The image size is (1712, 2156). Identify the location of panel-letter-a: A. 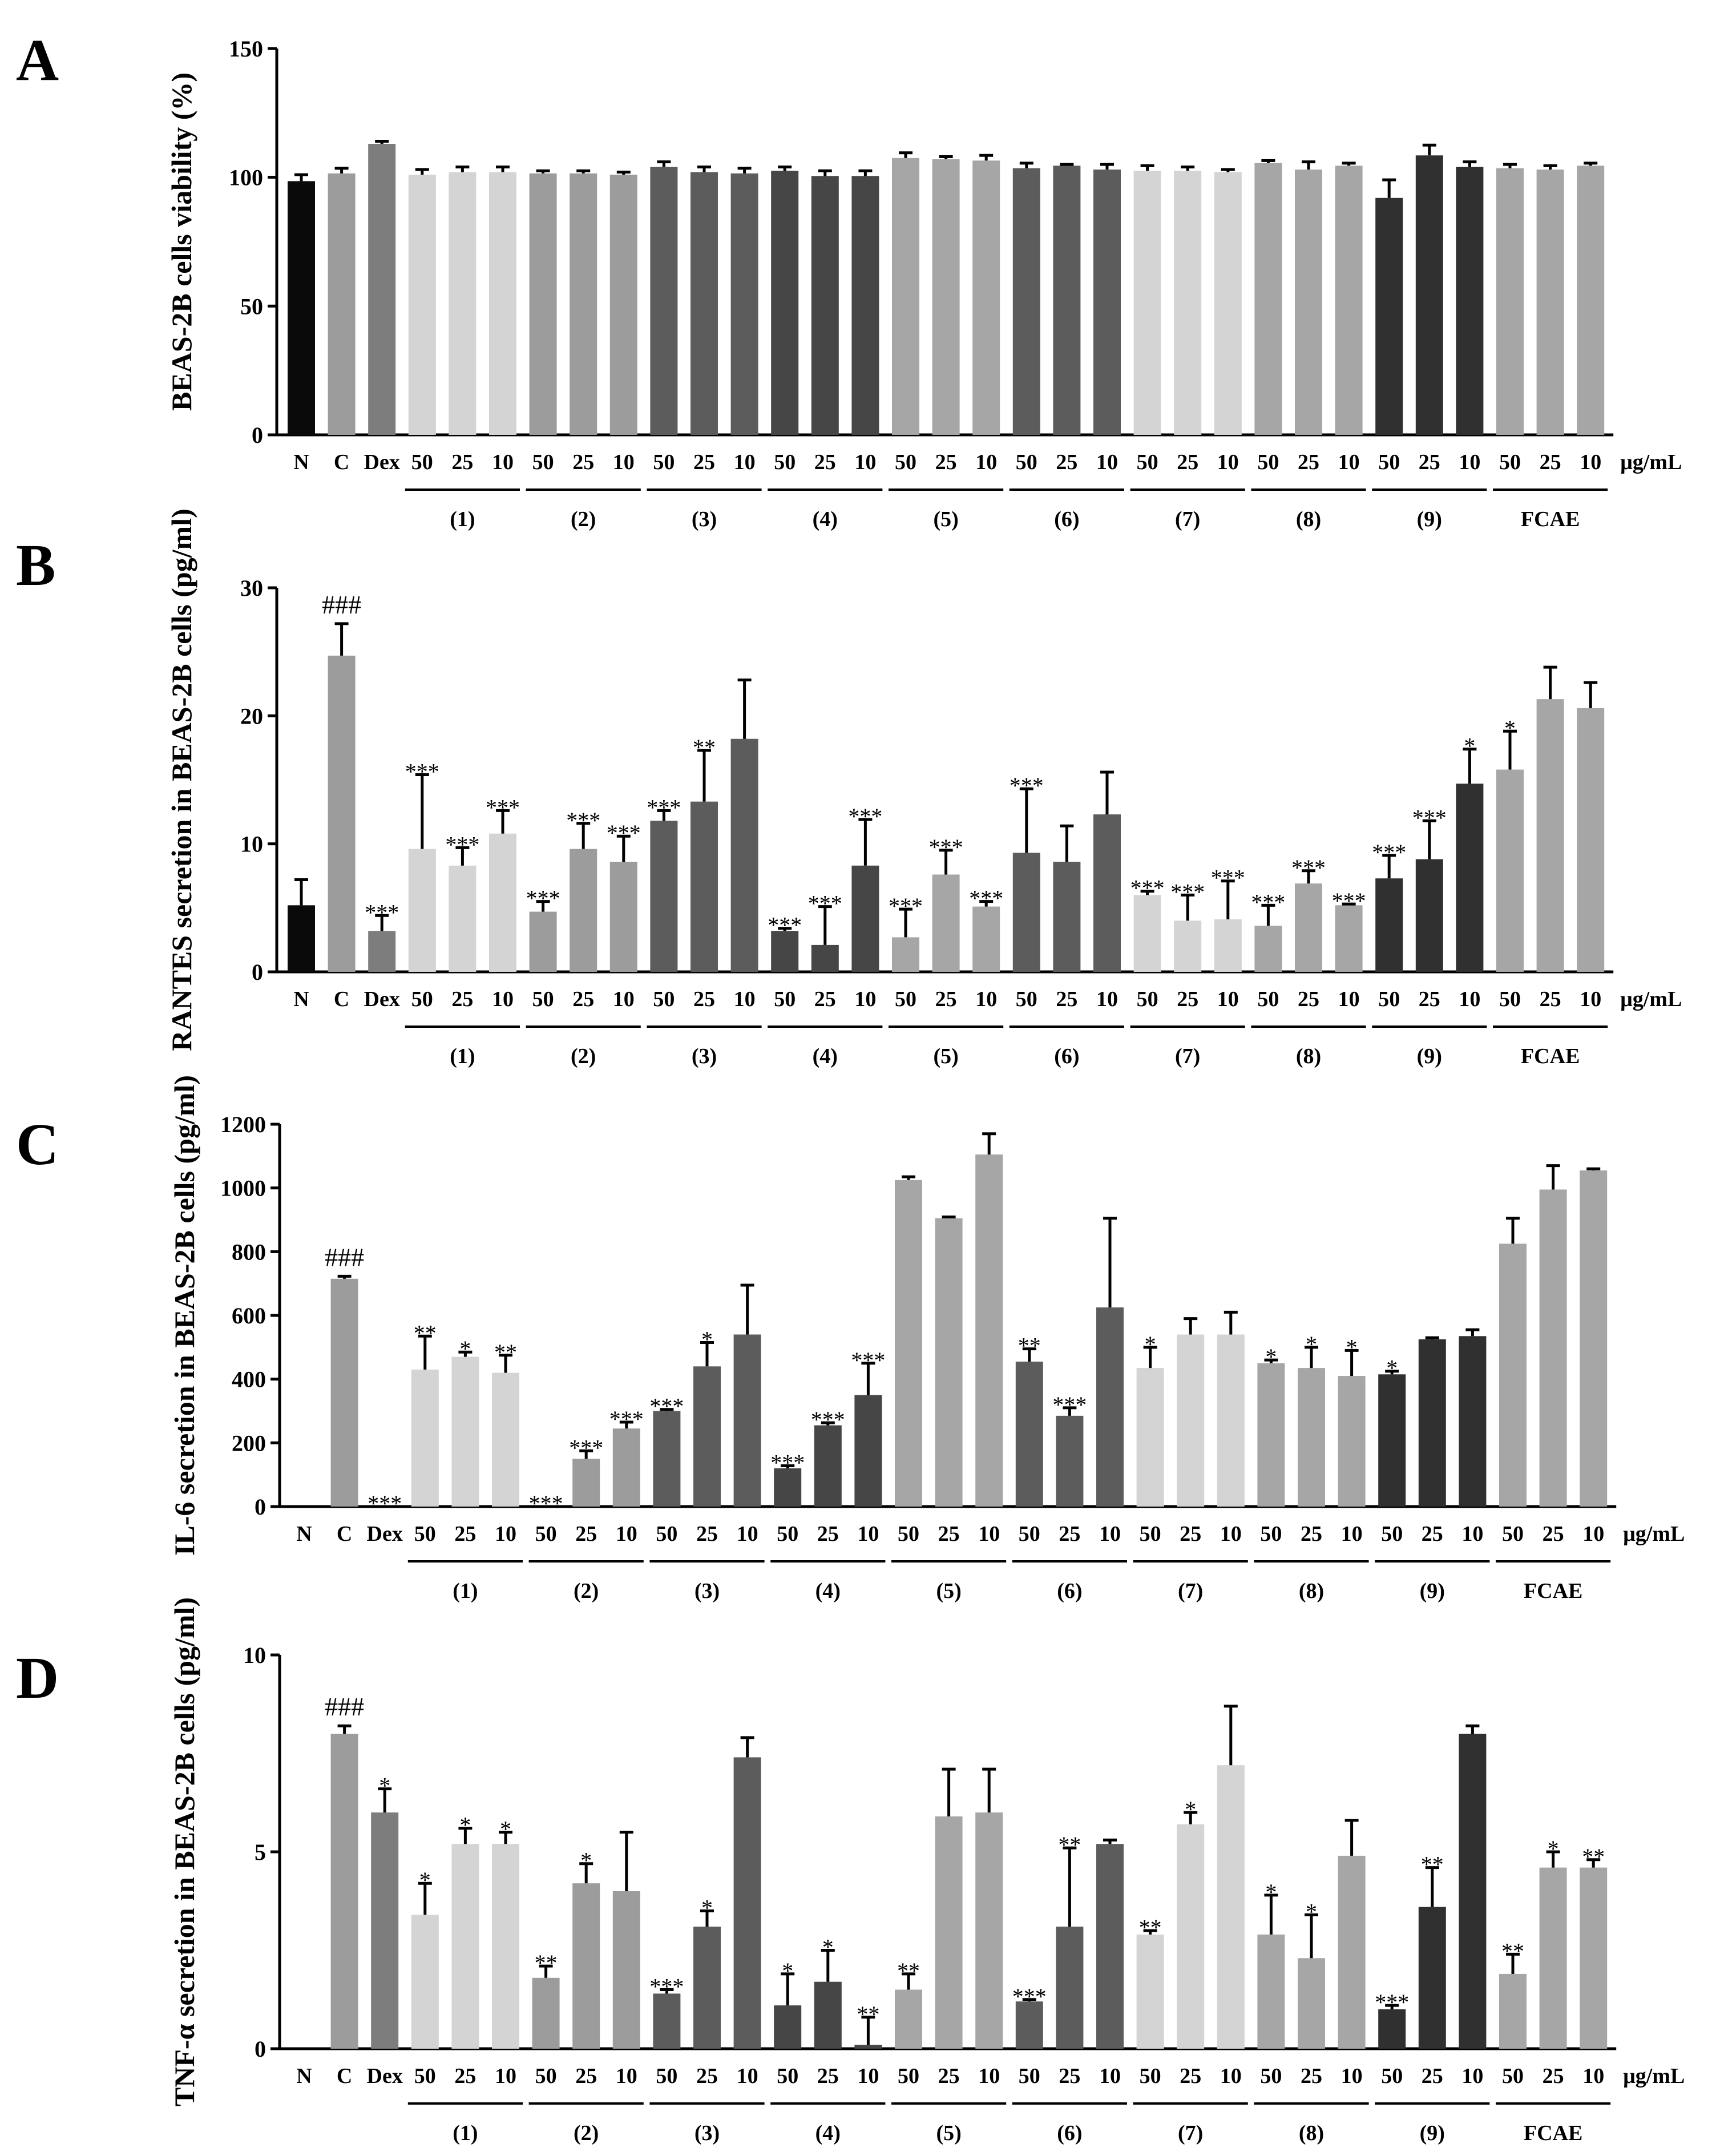
(37, 60).